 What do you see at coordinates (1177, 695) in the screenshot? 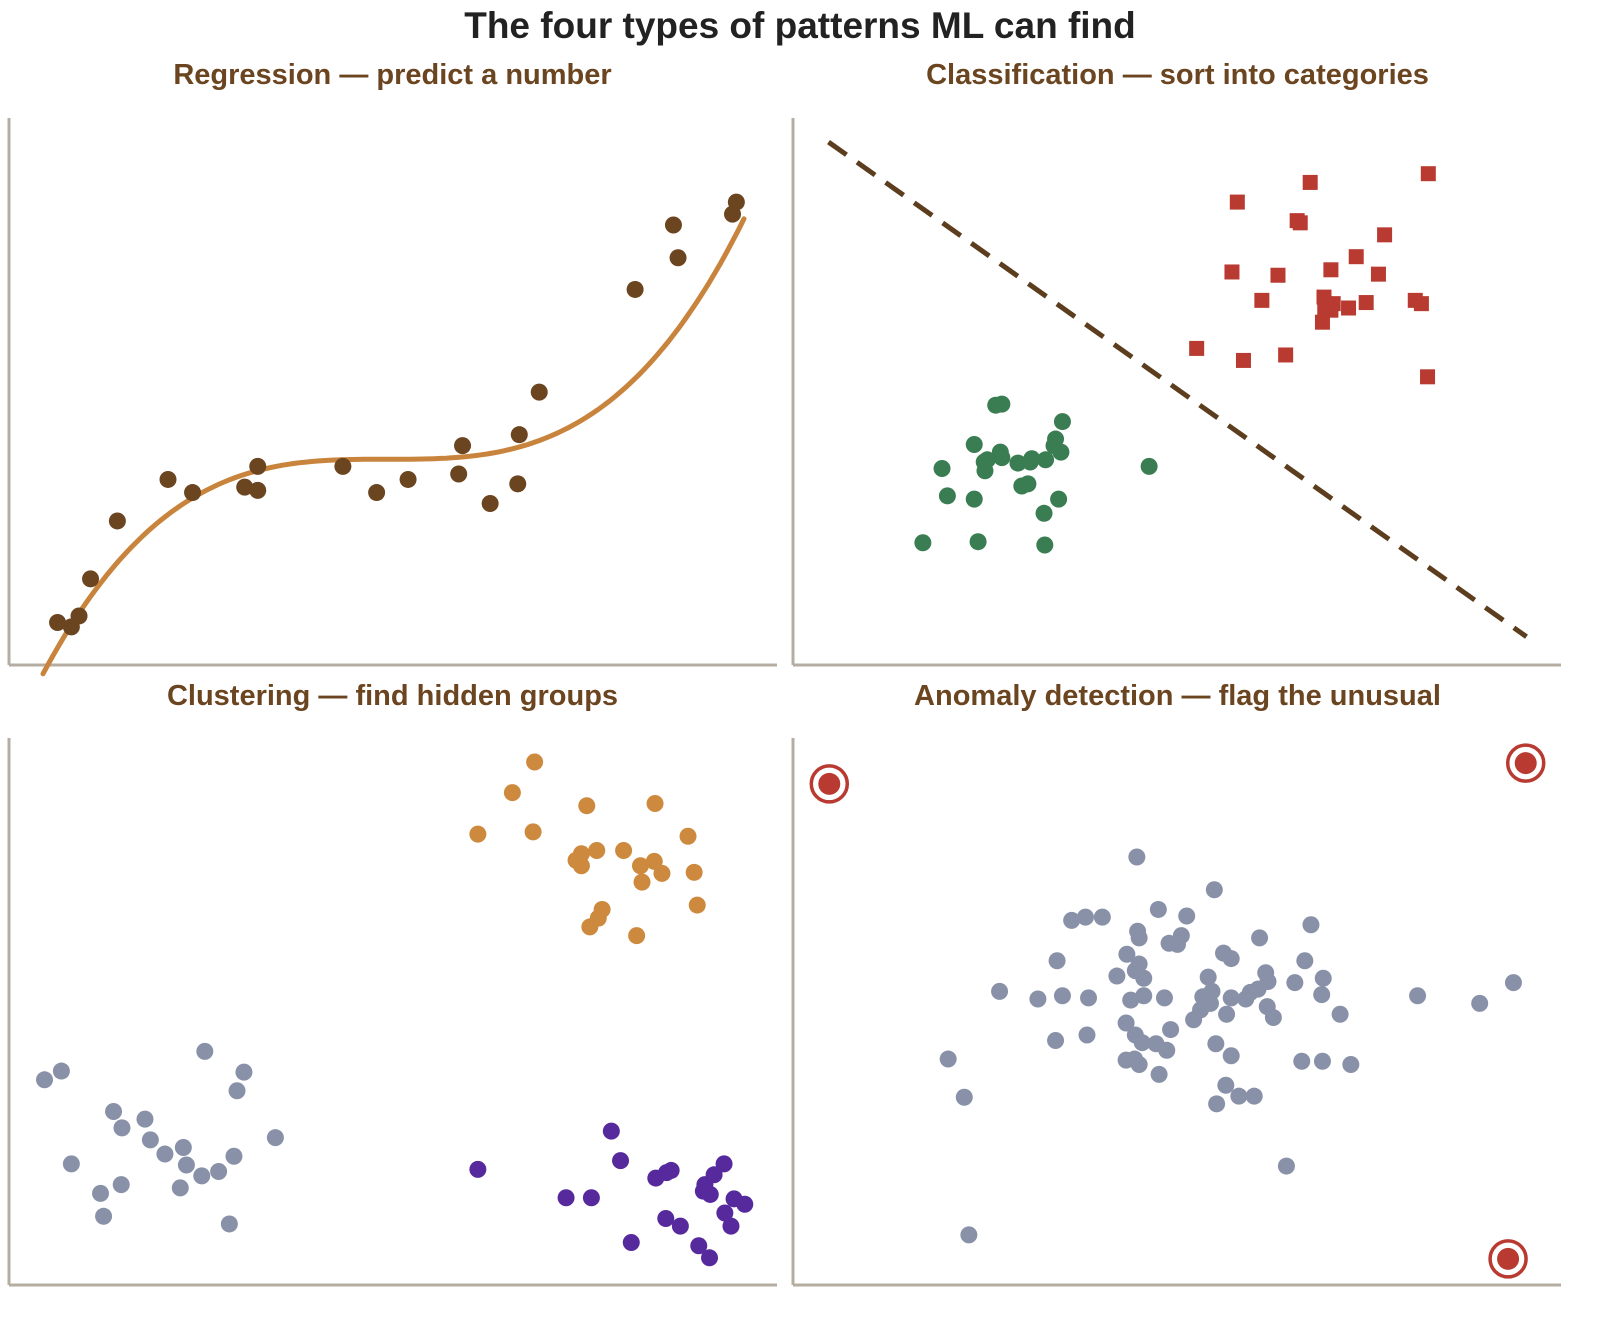
I see `anomaly-title: Anomaly detection — flag the unusual` at bounding box center [1177, 695].